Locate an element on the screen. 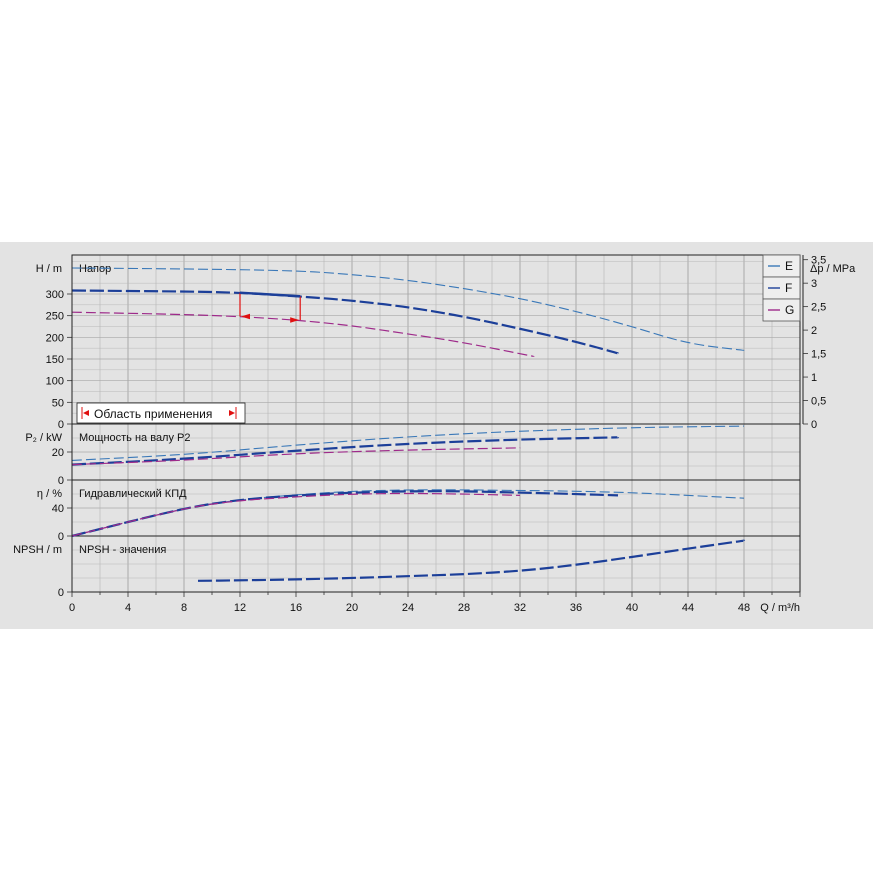 This screenshot has width=873, height=873. series-line-G-power is located at coordinates (296, 456).